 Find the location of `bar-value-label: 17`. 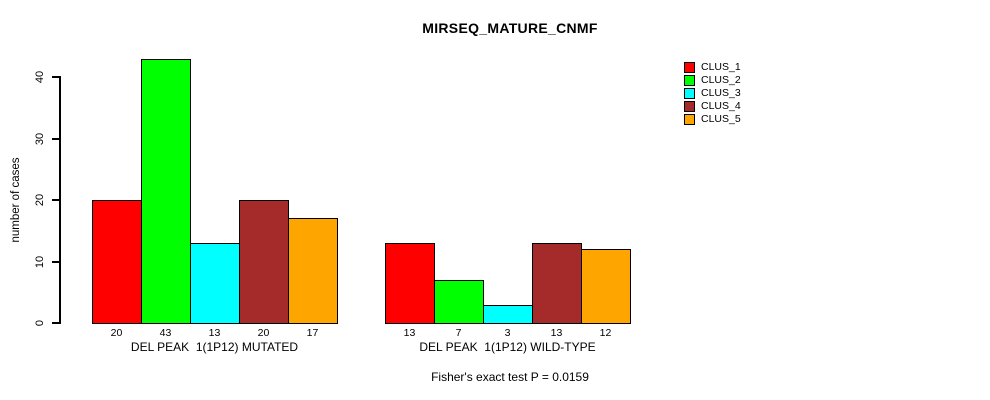

bar-value-label: 17 is located at coordinates (312, 333).